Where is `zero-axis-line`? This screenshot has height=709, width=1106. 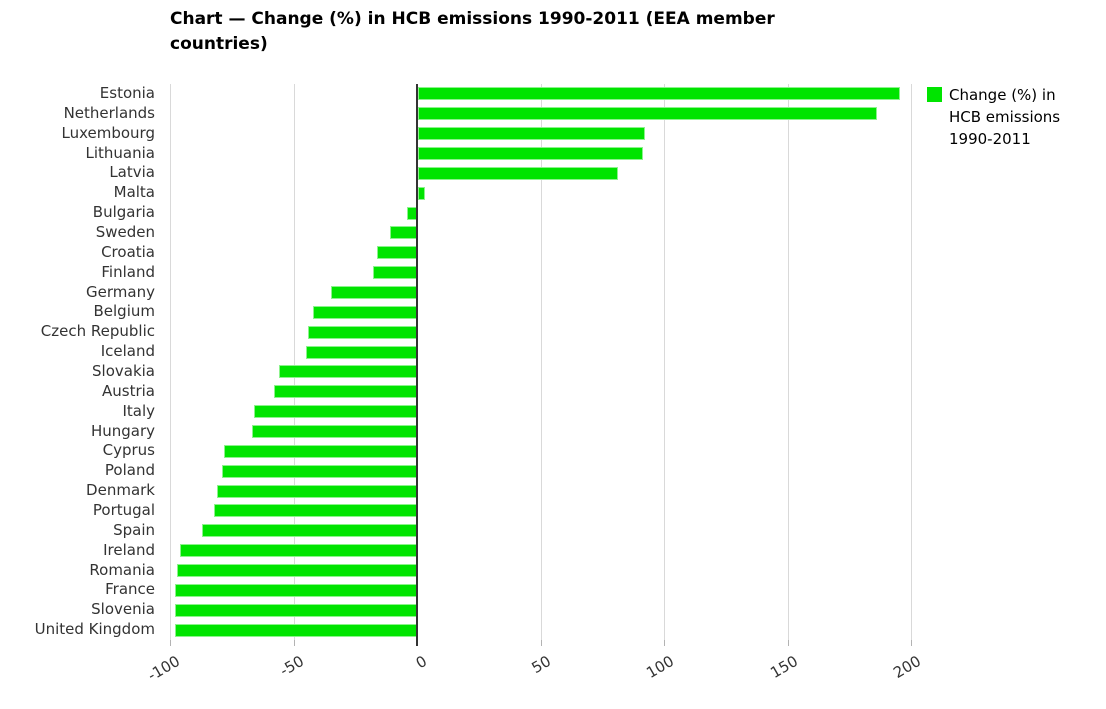 zero-axis-line is located at coordinates (417, 365).